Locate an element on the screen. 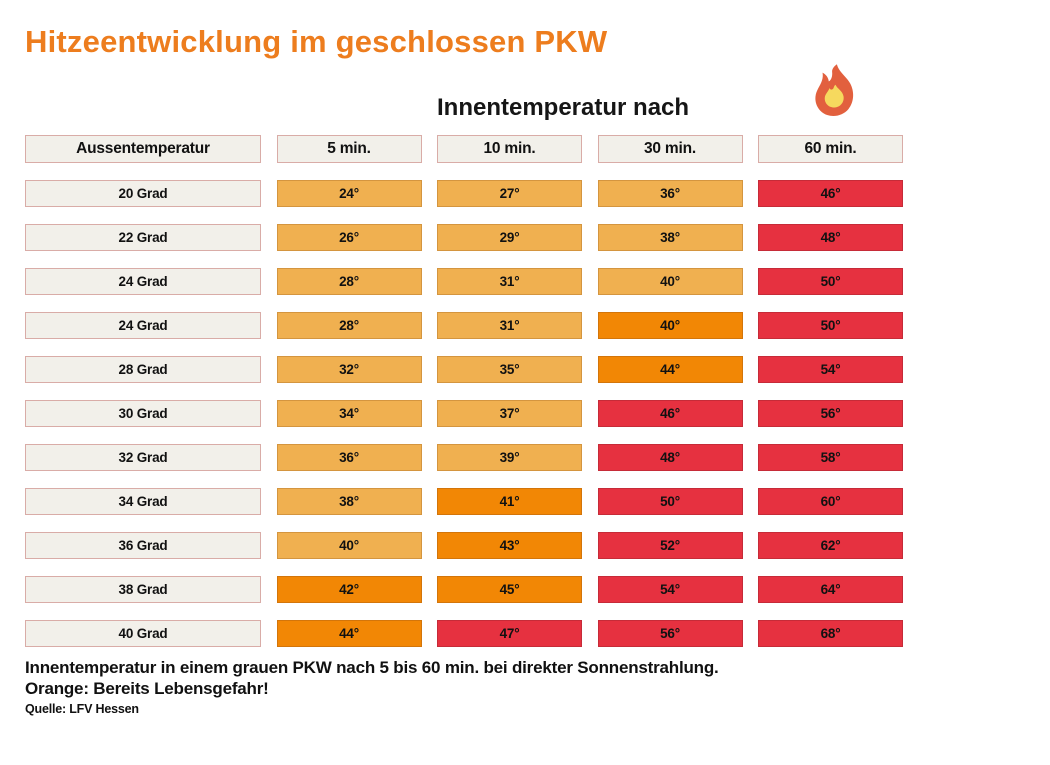  fire-icon is located at coordinates (835, 95).